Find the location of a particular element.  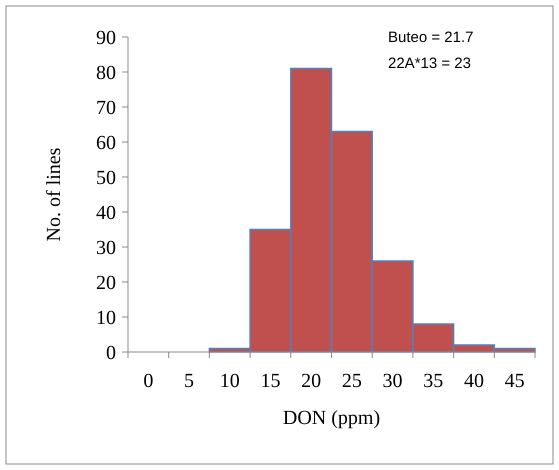

x-tick-label: 35 is located at coordinates (433, 381).